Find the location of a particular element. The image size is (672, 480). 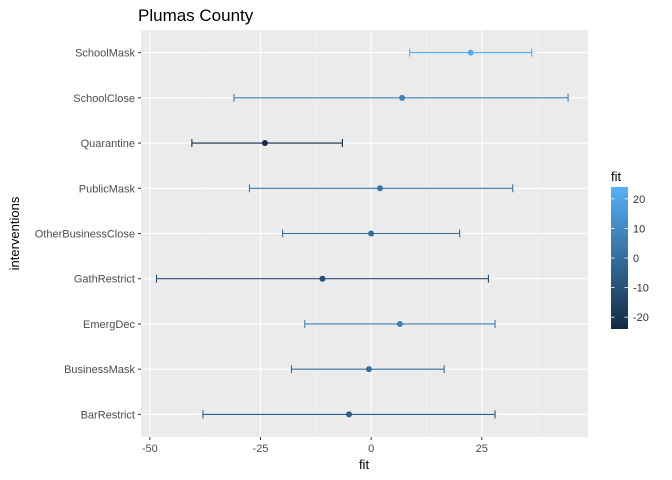

legend-tick-label: -10 is located at coordinates (641, 289).